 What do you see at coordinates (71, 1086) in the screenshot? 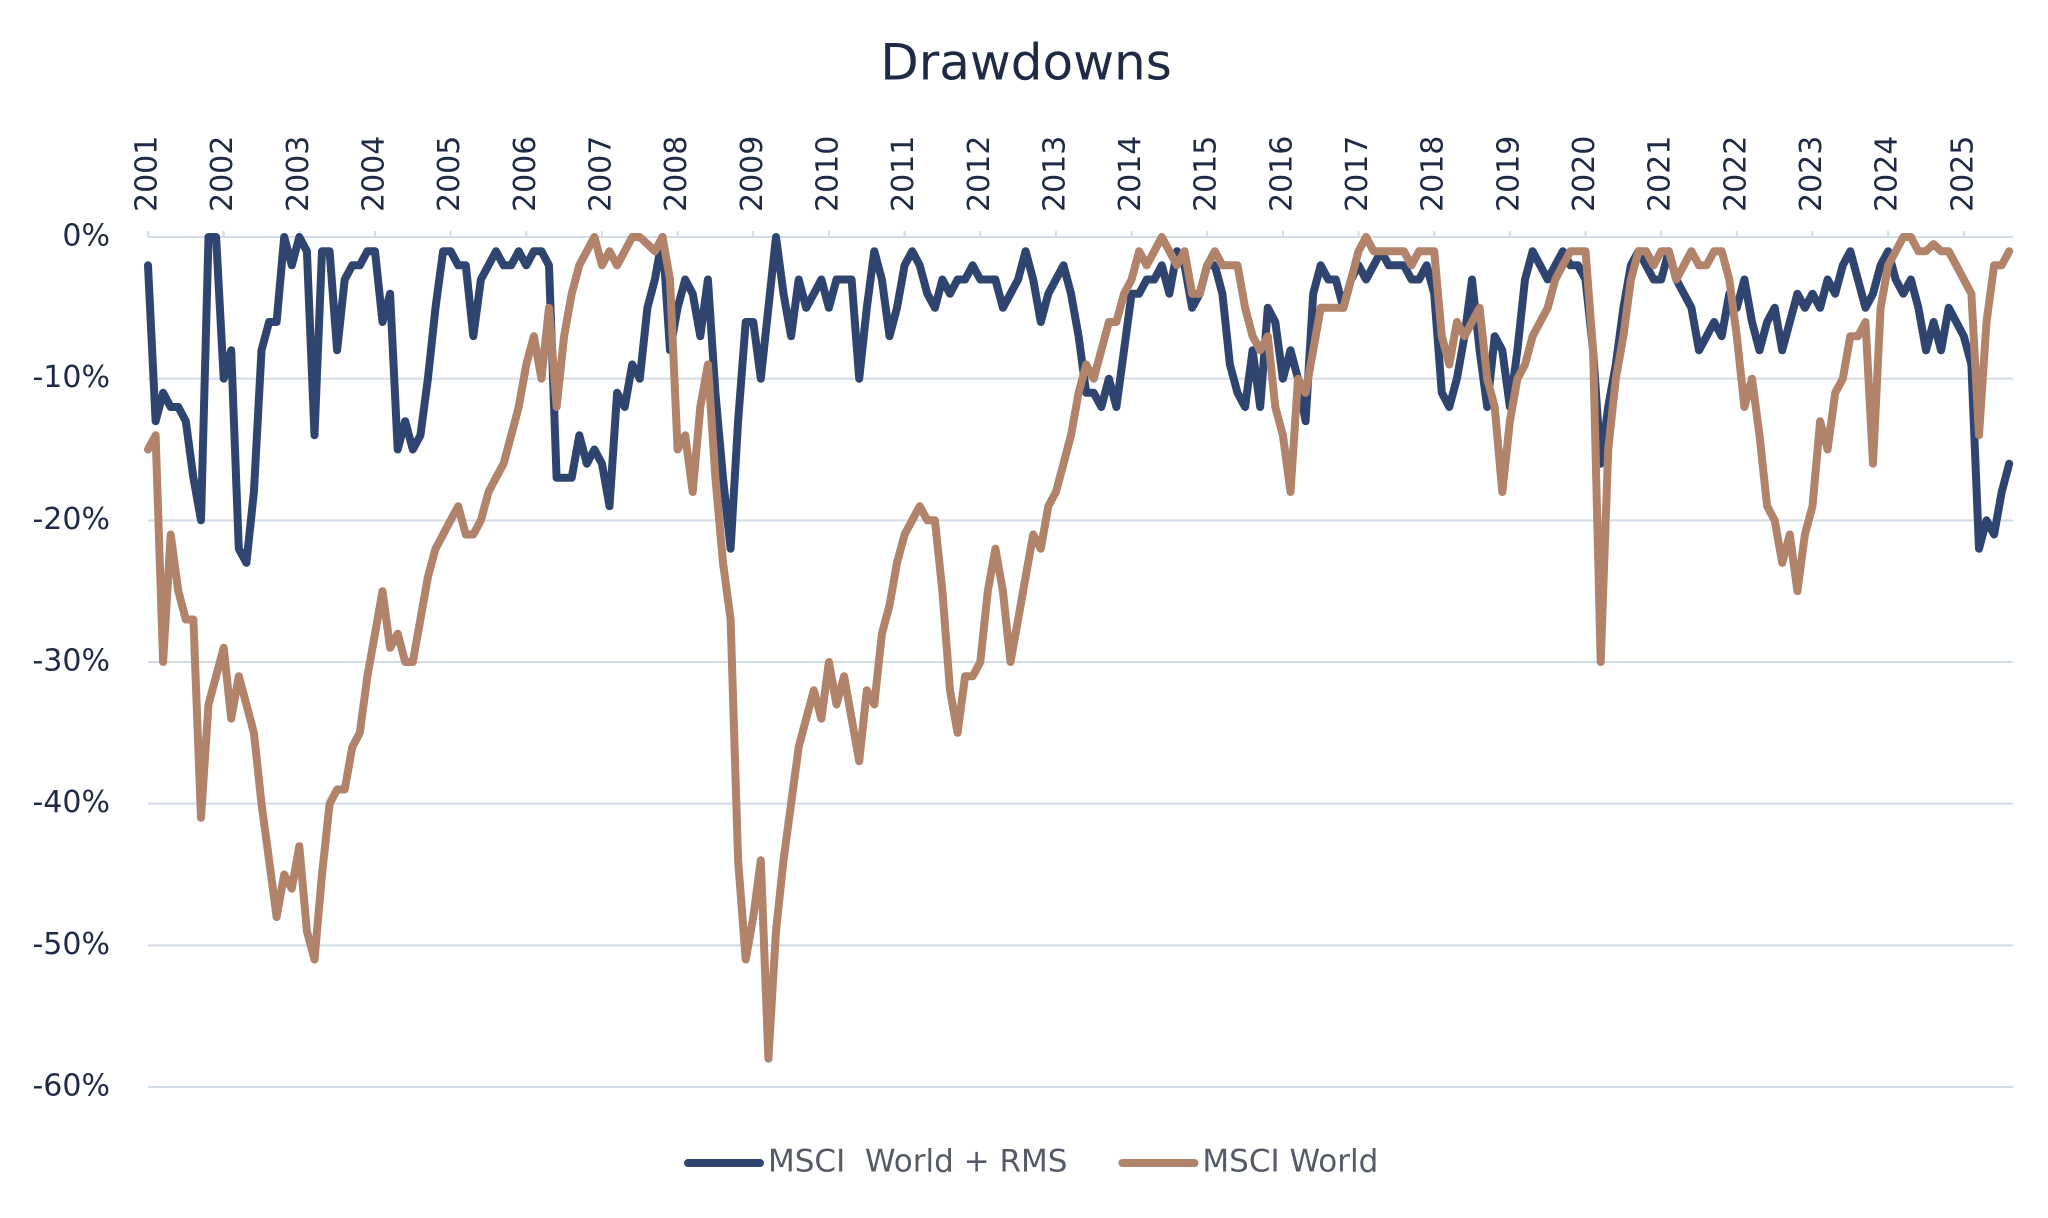
I see `y-tick-label: -60%` at bounding box center [71, 1086].